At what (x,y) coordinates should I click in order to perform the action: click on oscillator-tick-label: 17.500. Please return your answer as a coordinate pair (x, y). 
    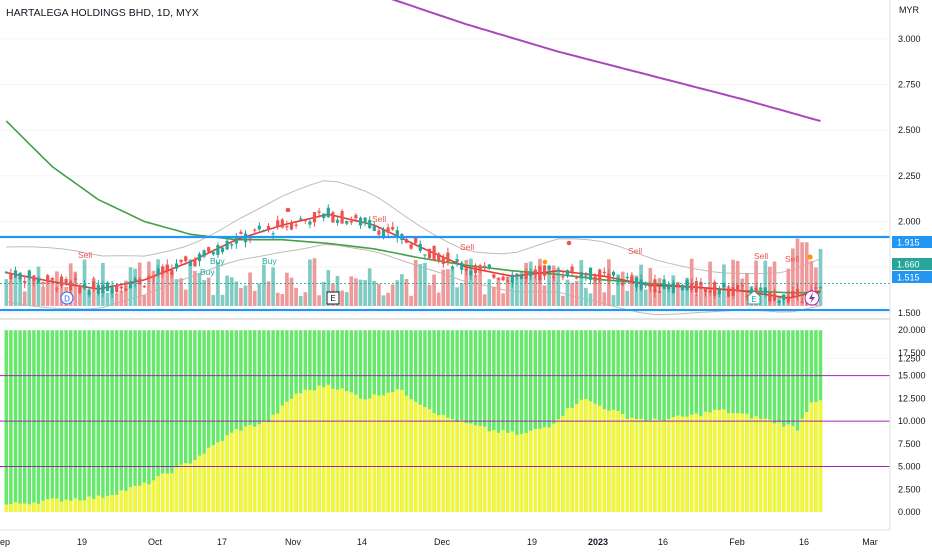
    Looking at the image, I should click on (912, 353).